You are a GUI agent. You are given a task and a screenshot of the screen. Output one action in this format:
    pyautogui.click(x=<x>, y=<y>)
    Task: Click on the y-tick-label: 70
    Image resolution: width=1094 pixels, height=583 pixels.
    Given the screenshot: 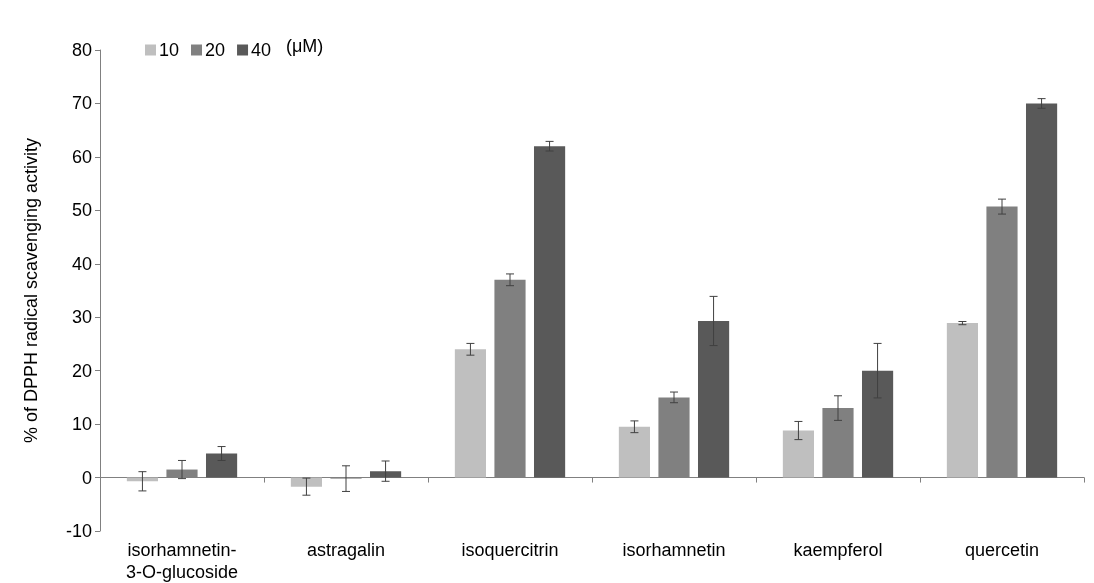 What is the action you would take?
    pyautogui.click(x=81, y=103)
    